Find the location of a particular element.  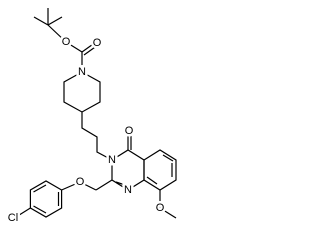

atom-label: Cl is located at coordinates (13, 218).